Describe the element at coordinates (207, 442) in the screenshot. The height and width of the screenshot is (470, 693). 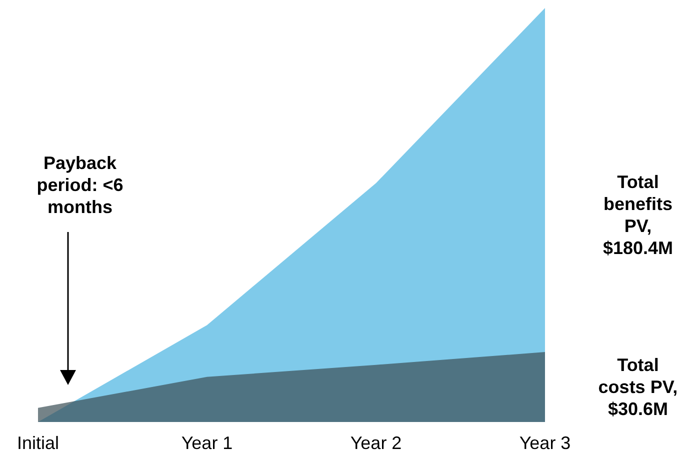
I see `x-tick-label: Year 1` at that location.